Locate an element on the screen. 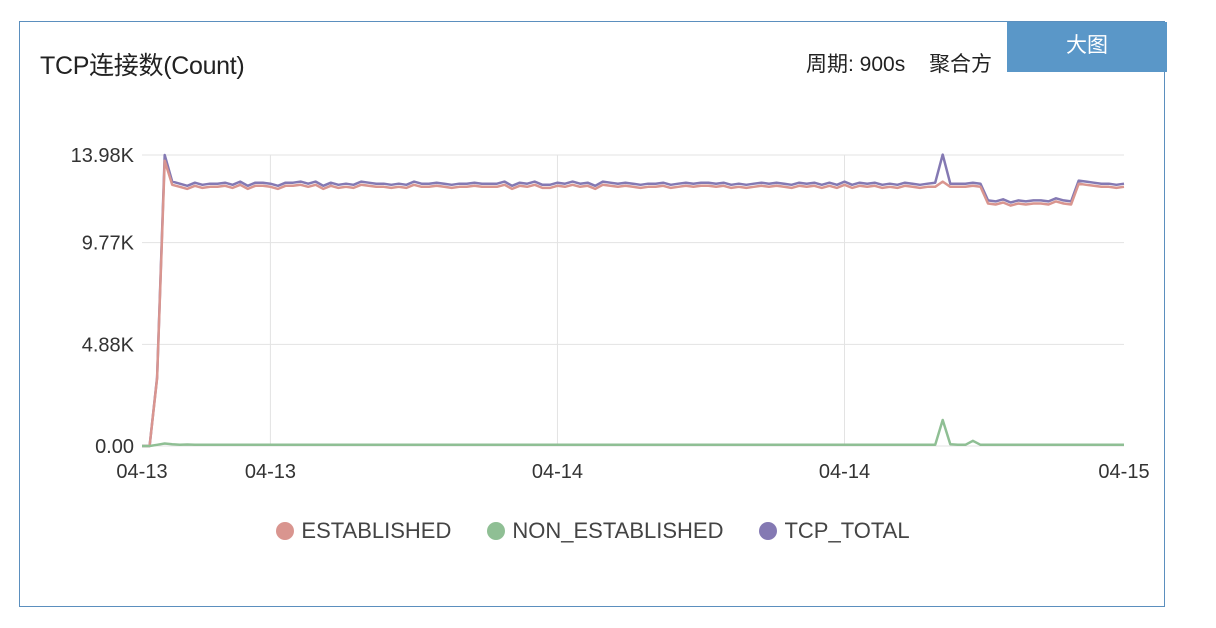 The image size is (1216, 628). legend-item-tcp-total: TCP_TOTAL is located at coordinates (834, 531).